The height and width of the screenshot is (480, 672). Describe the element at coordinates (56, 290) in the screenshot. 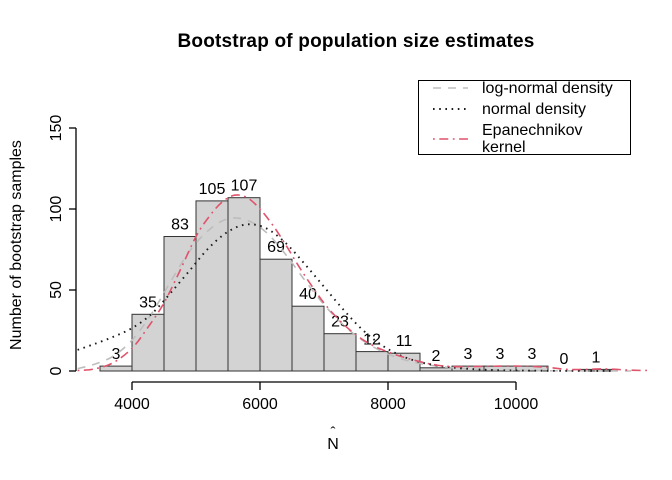

I see `y-tick-label: 50` at that location.